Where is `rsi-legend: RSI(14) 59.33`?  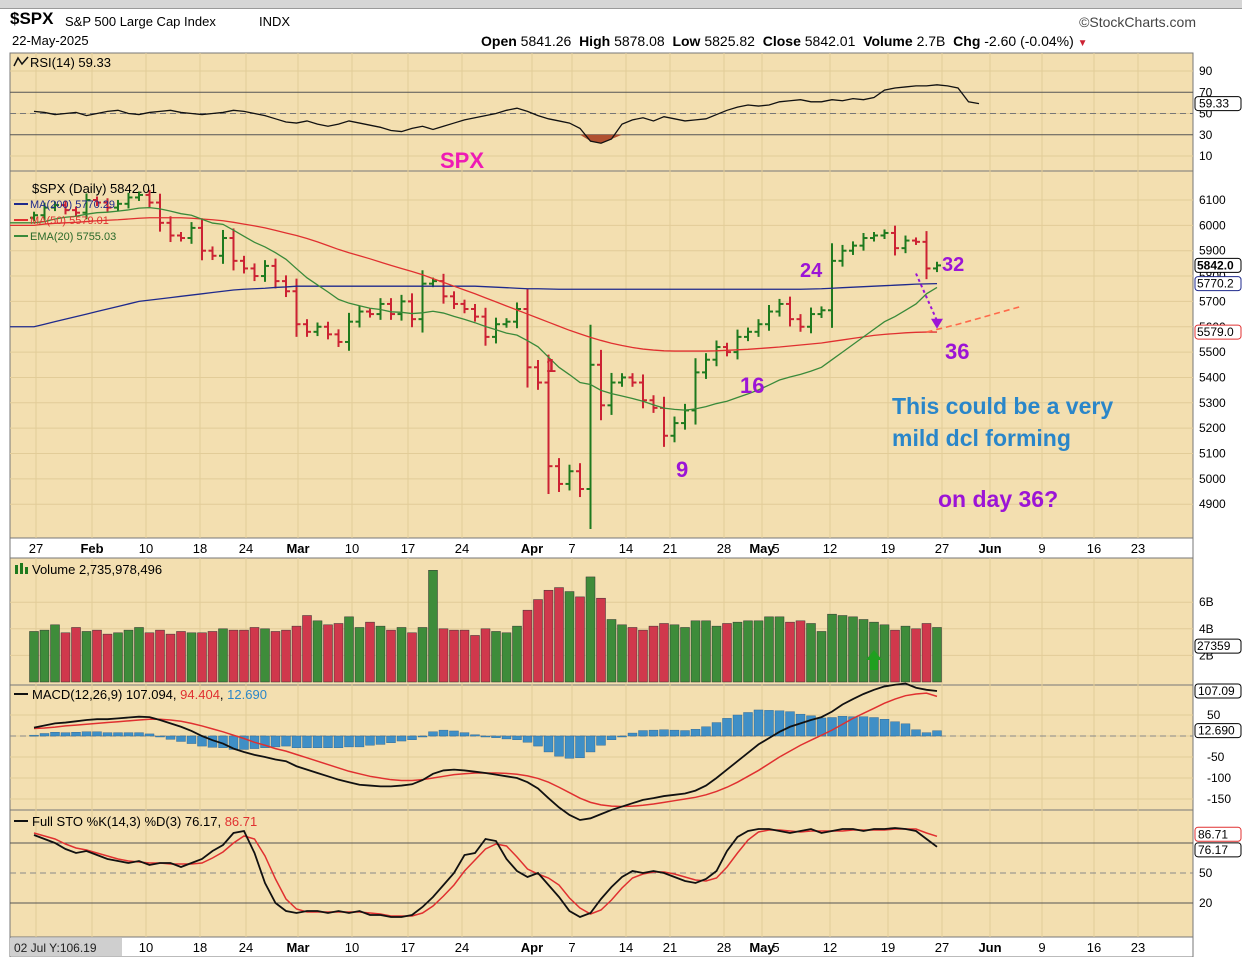
rsi-legend: RSI(14) 59.33 is located at coordinates (70, 62).